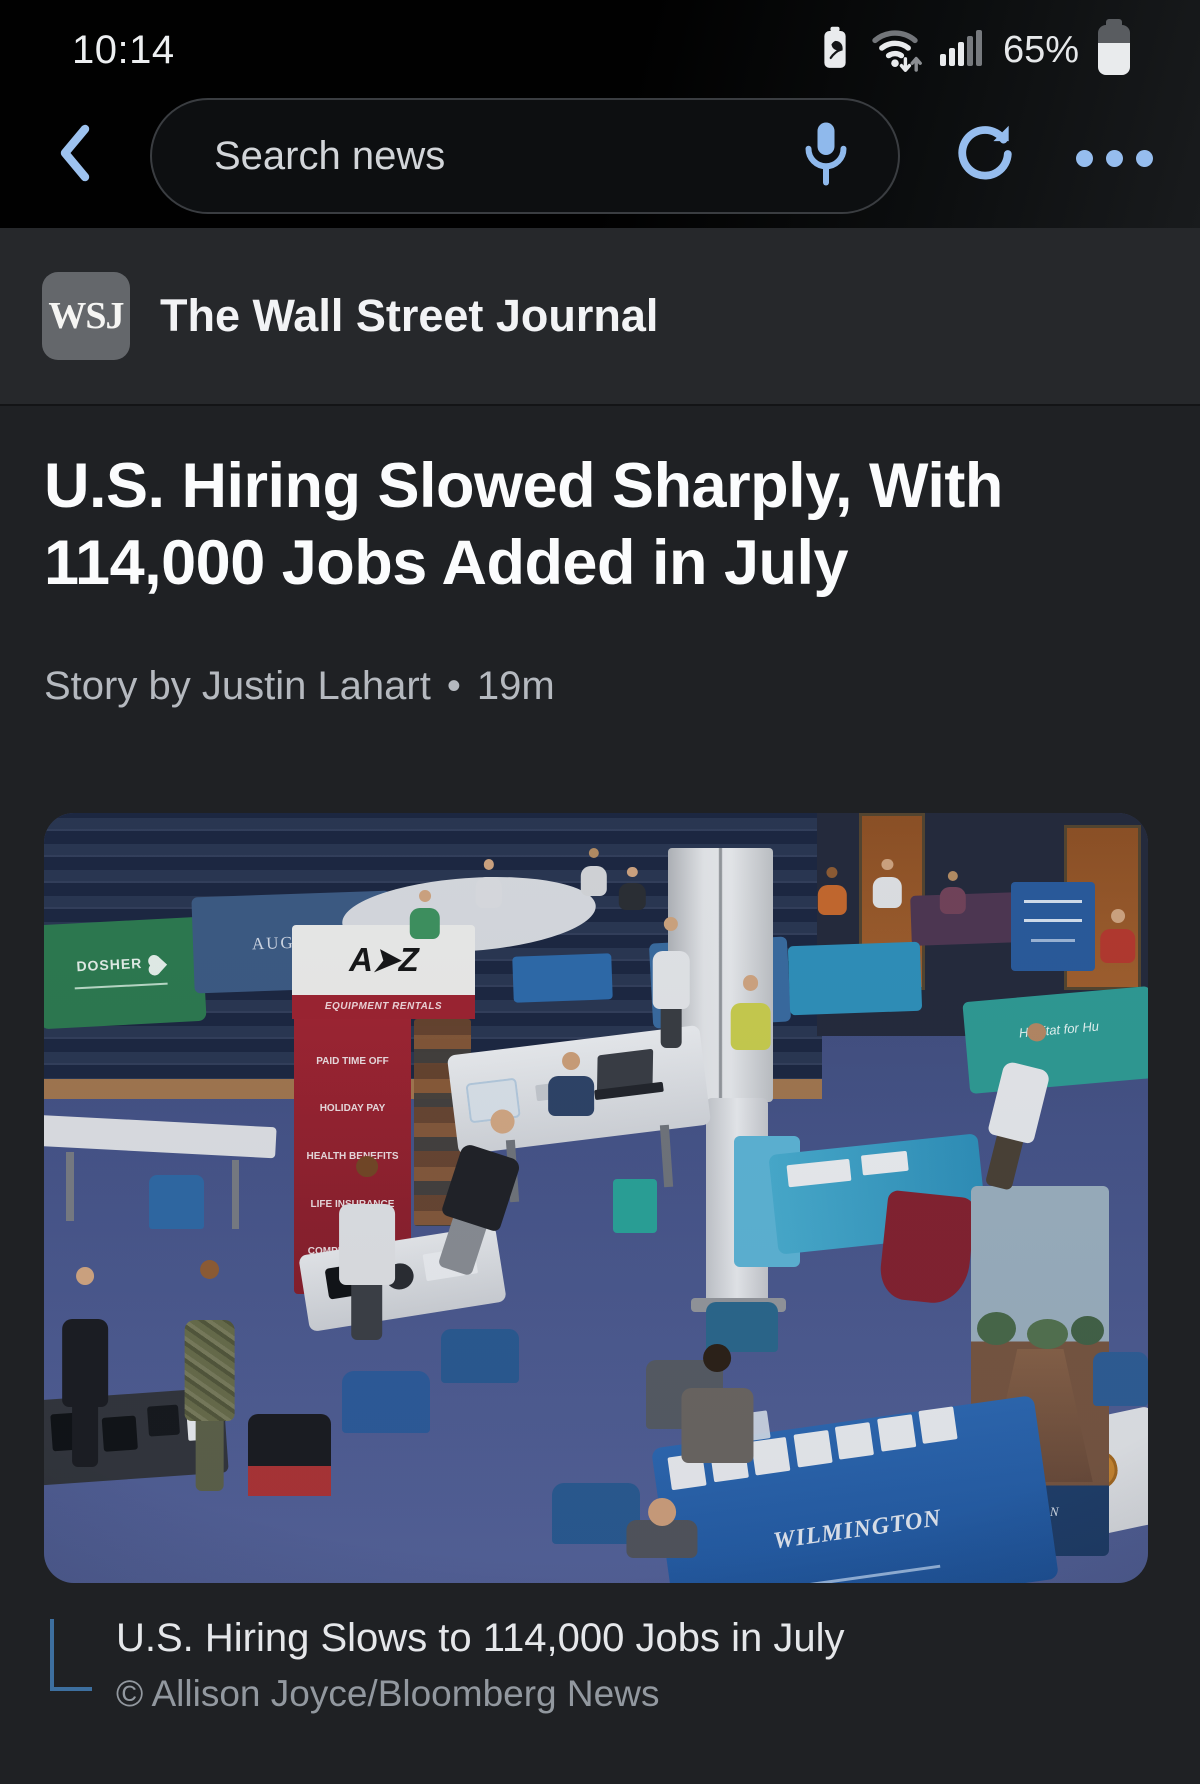  I want to click on back-button, so click(74, 154).